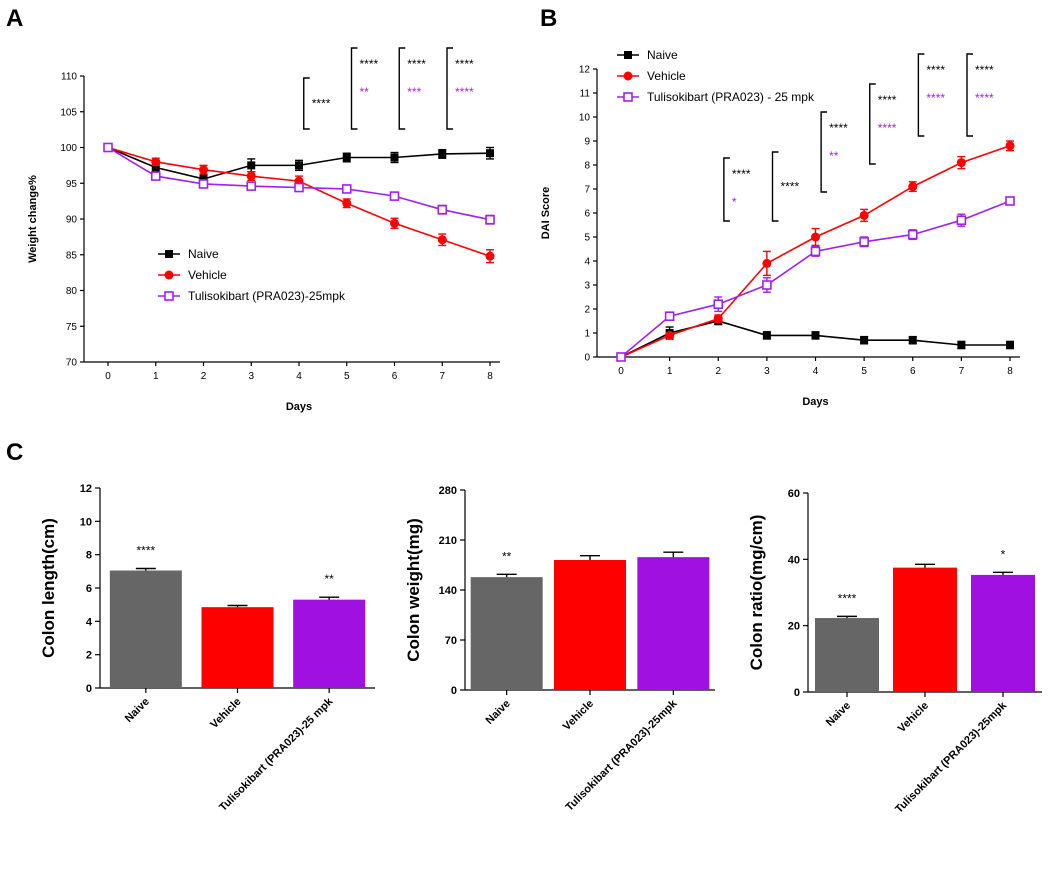  What do you see at coordinates (72, 255) in the screenshot?
I see `y-tick-label: 85` at bounding box center [72, 255].